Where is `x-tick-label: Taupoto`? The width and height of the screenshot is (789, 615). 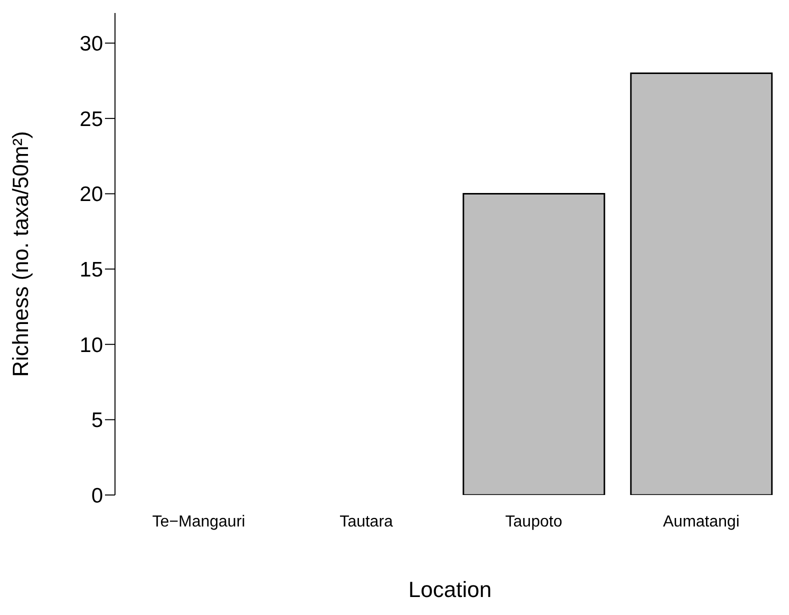
x-tick-label: Taupoto is located at coordinates (533, 521).